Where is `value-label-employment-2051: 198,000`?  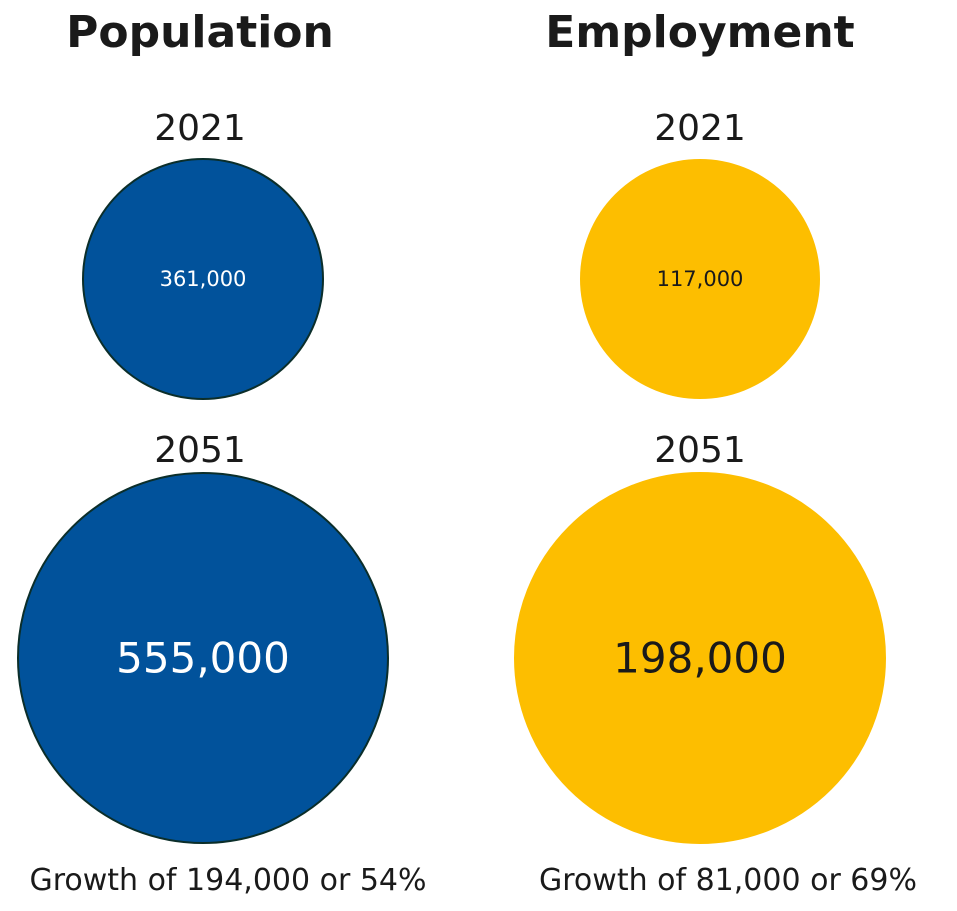
value-label-employment-2051: 198,000 is located at coordinates (700, 658).